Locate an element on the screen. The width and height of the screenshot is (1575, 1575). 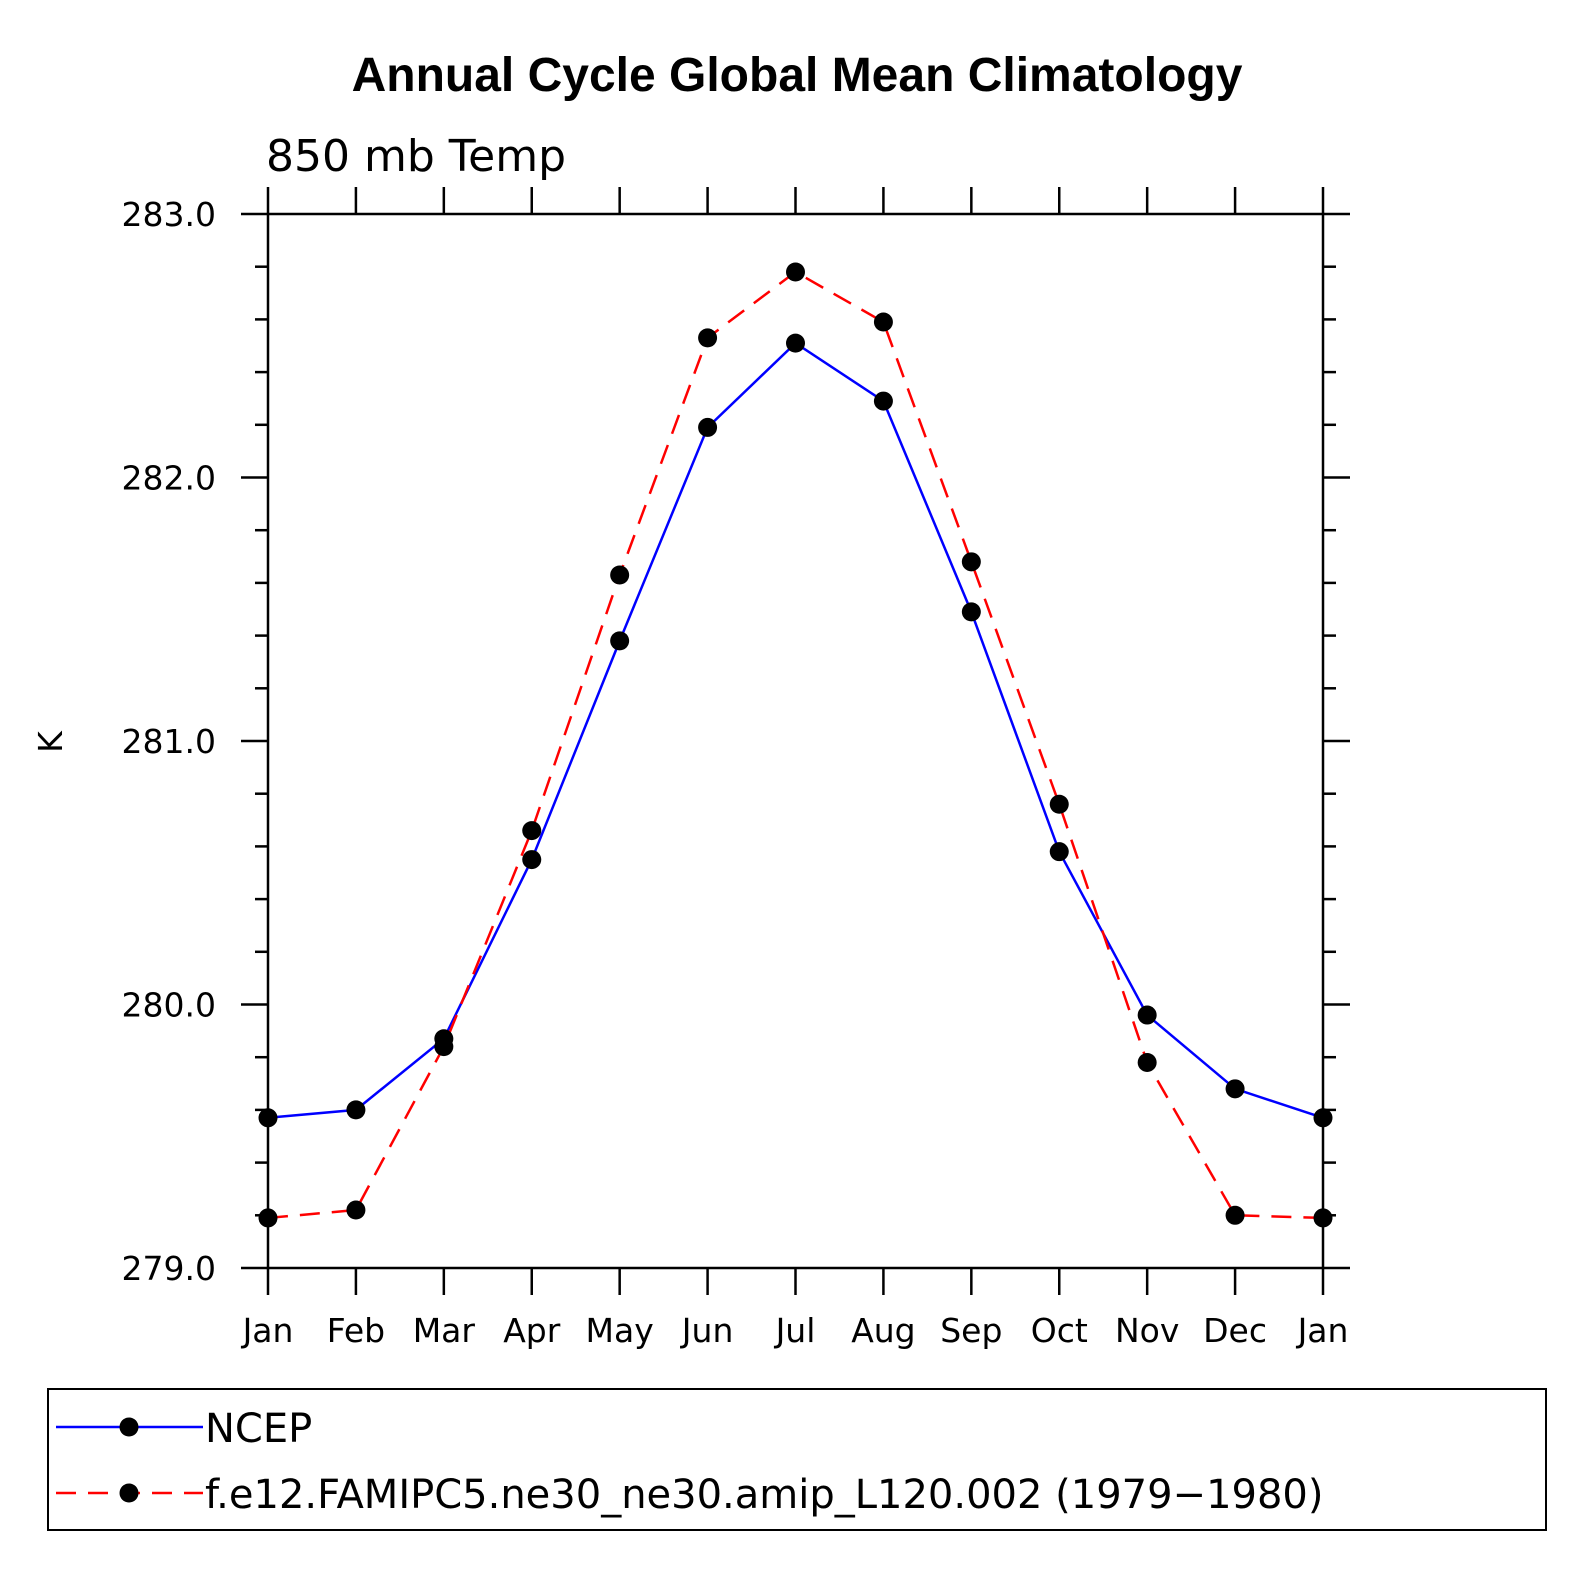
x-tick-label: May is located at coordinates (620, 1330).